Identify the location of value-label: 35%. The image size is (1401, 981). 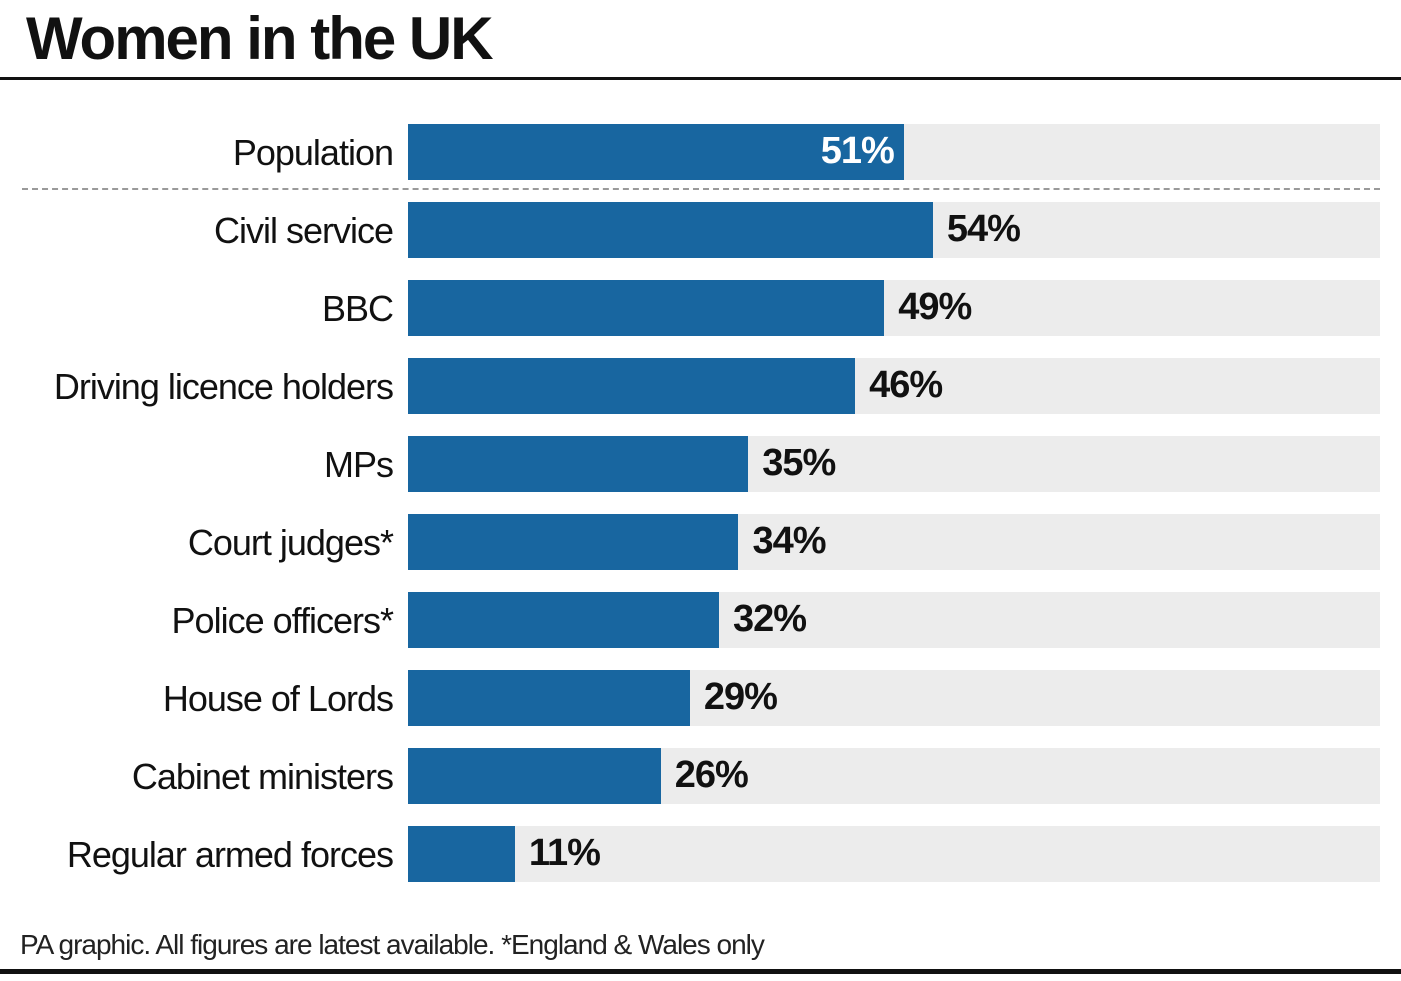
(799, 463).